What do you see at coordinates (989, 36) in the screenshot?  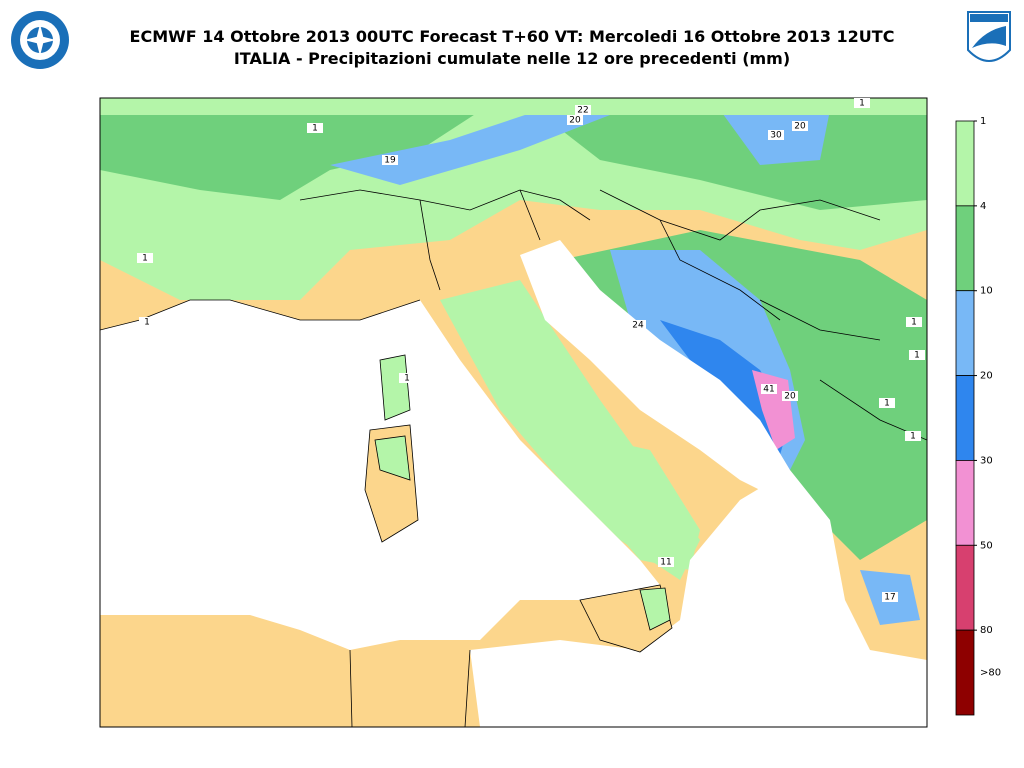 I see `right-logo` at bounding box center [989, 36].